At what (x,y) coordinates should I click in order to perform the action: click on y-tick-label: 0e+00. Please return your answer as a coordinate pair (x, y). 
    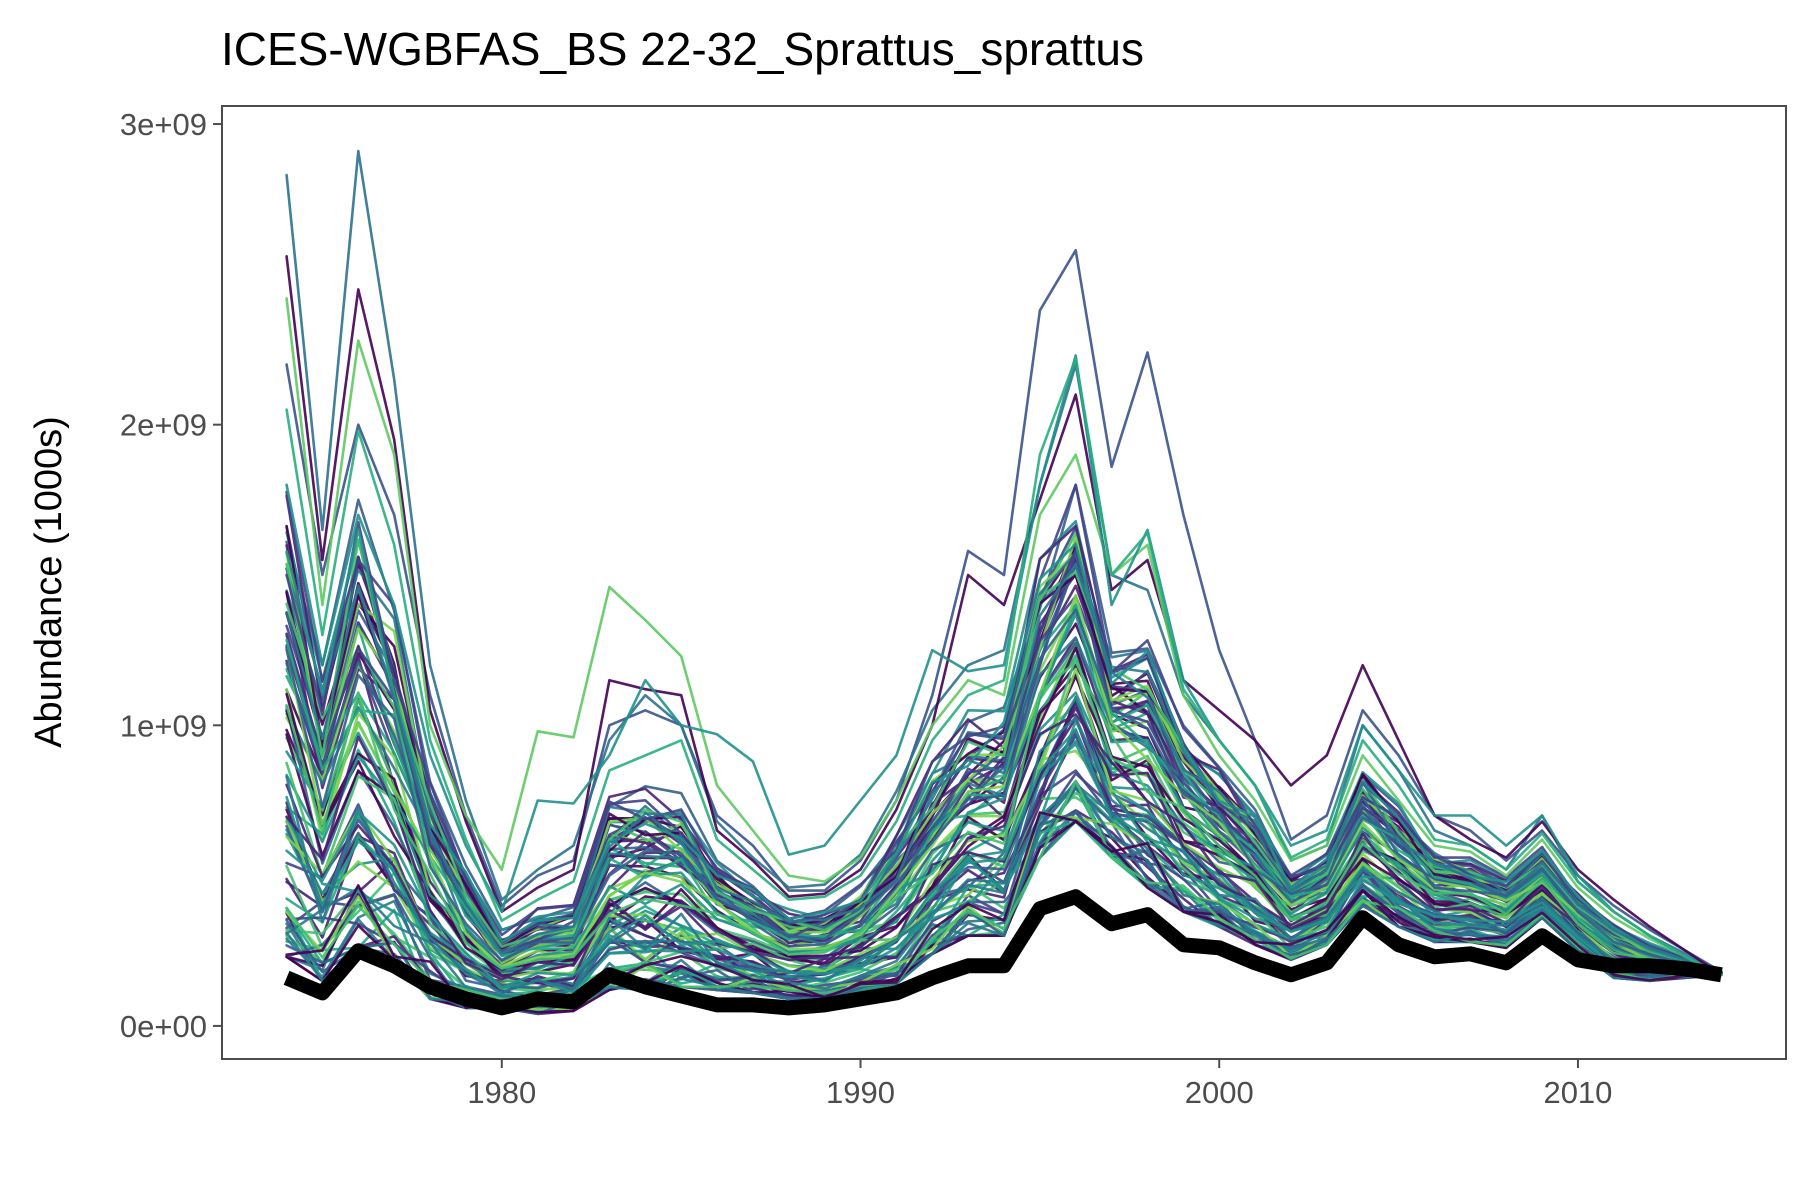
    Looking at the image, I should click on (163, 1026).